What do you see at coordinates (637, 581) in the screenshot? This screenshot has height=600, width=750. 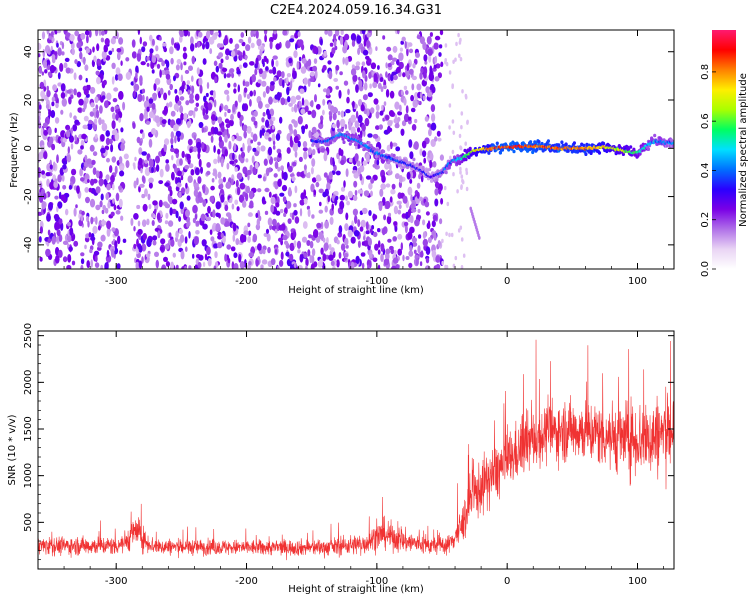 I see `x-tick-label: 100` at bounding box center [637, 581].